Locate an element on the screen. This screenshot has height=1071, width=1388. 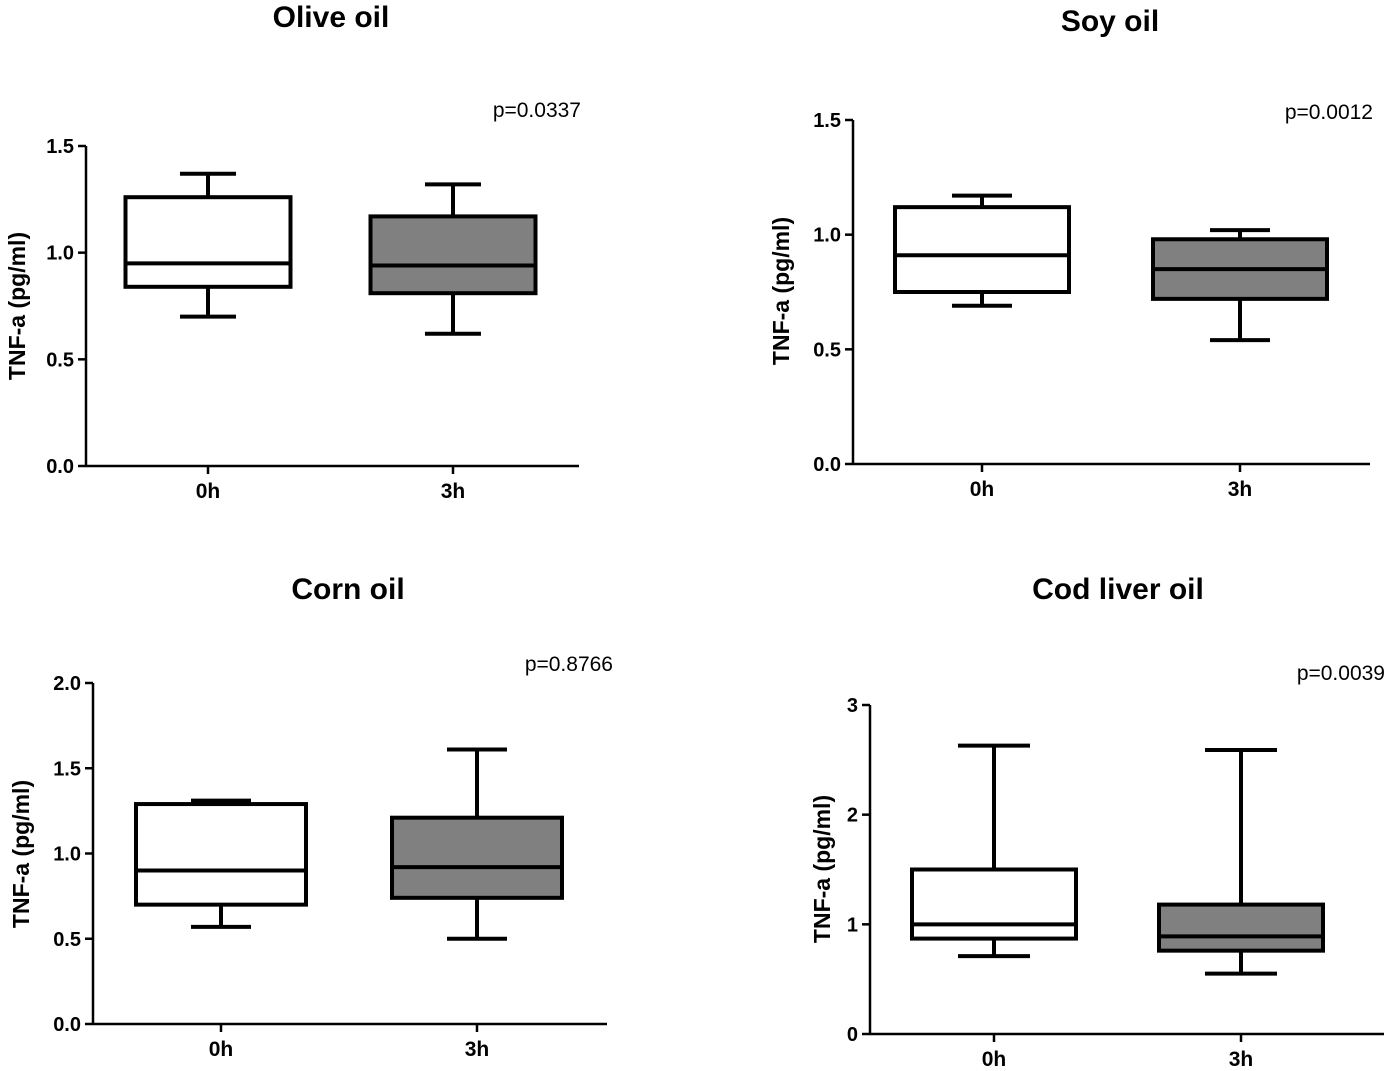
p-value-annotation: p=0.0012 is located at coordinates (1329, 112).